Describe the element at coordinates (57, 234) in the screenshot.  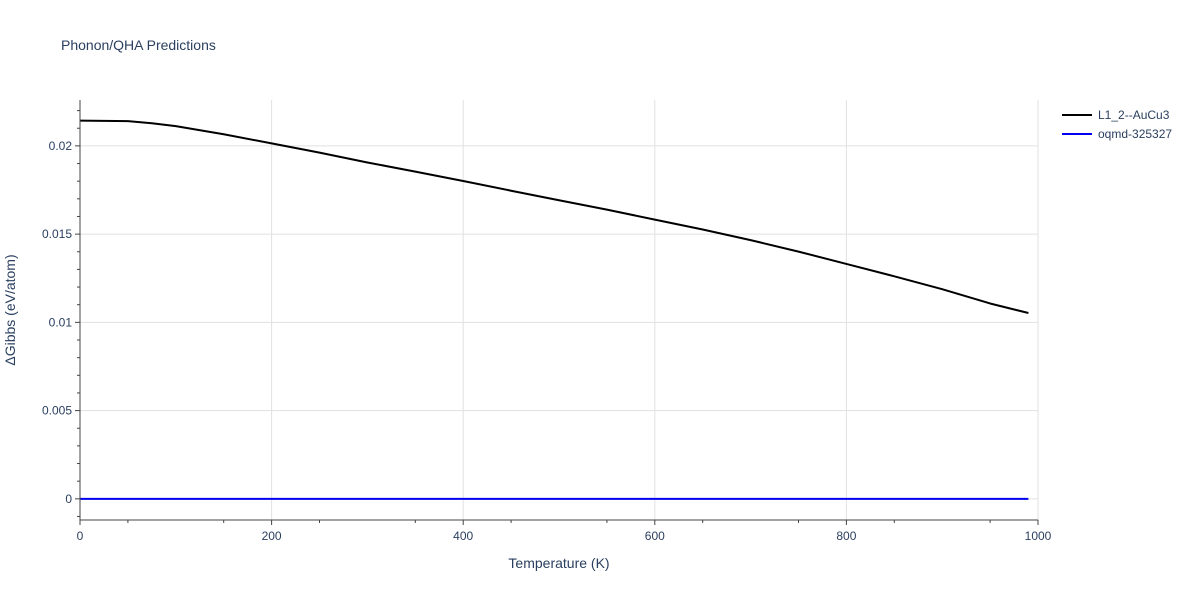
I see `y-tick-label: 0.015` at that location.